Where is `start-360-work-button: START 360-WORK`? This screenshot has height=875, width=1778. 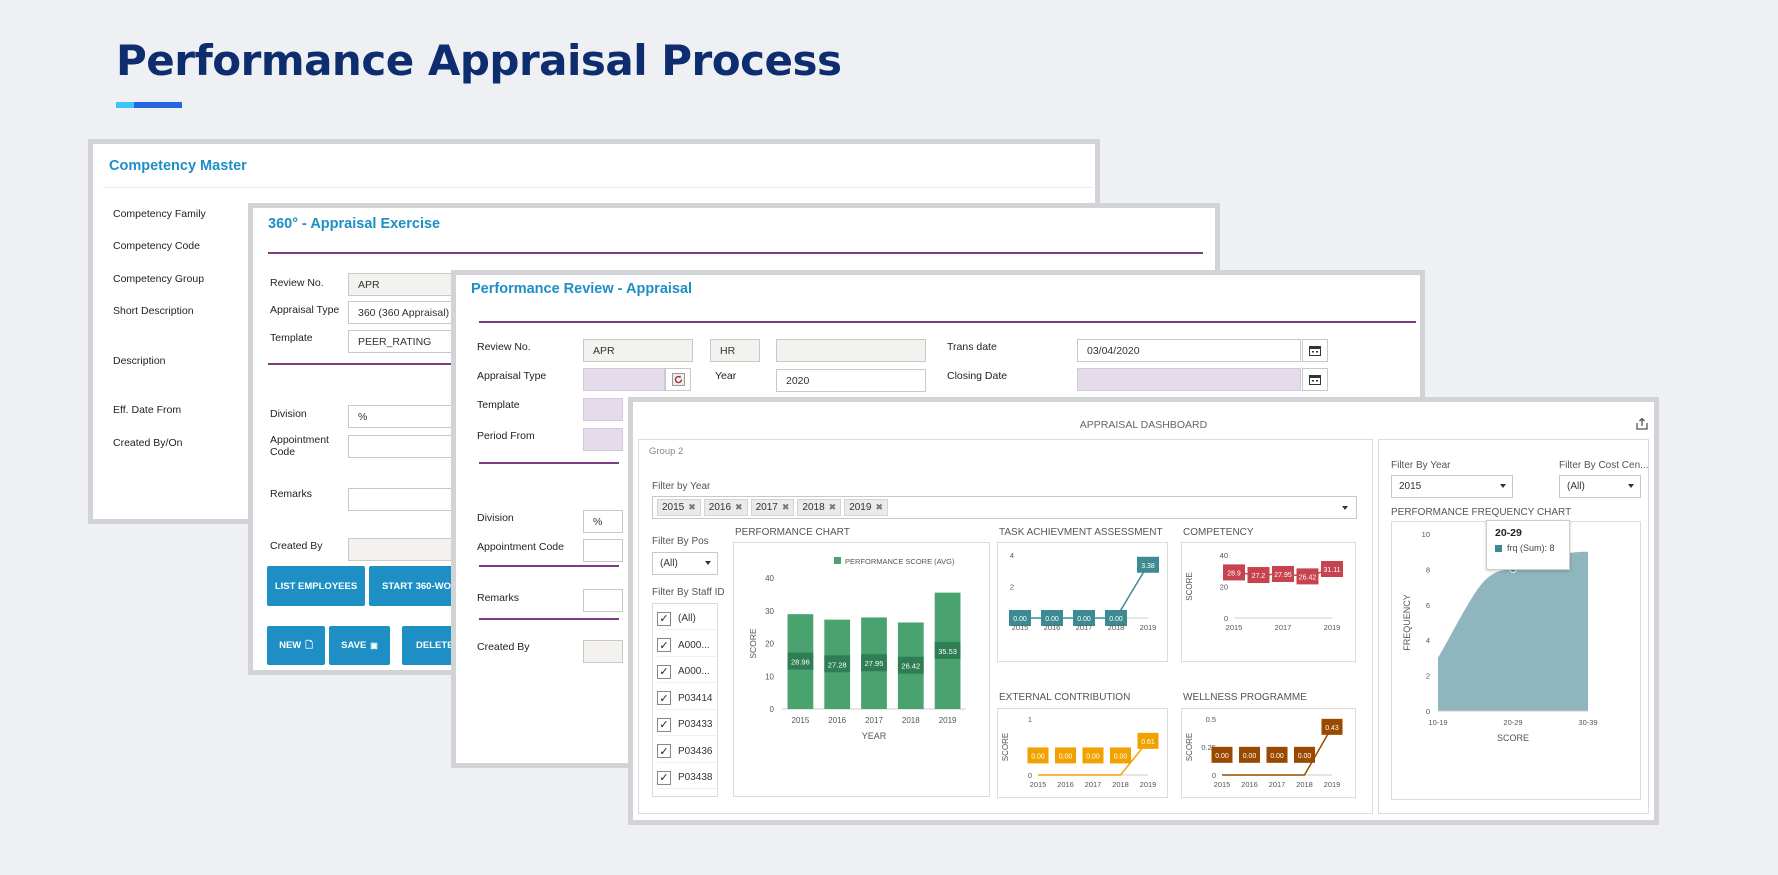
start-360-work-button: START 360-WORK is located at coordinates (418, 586).